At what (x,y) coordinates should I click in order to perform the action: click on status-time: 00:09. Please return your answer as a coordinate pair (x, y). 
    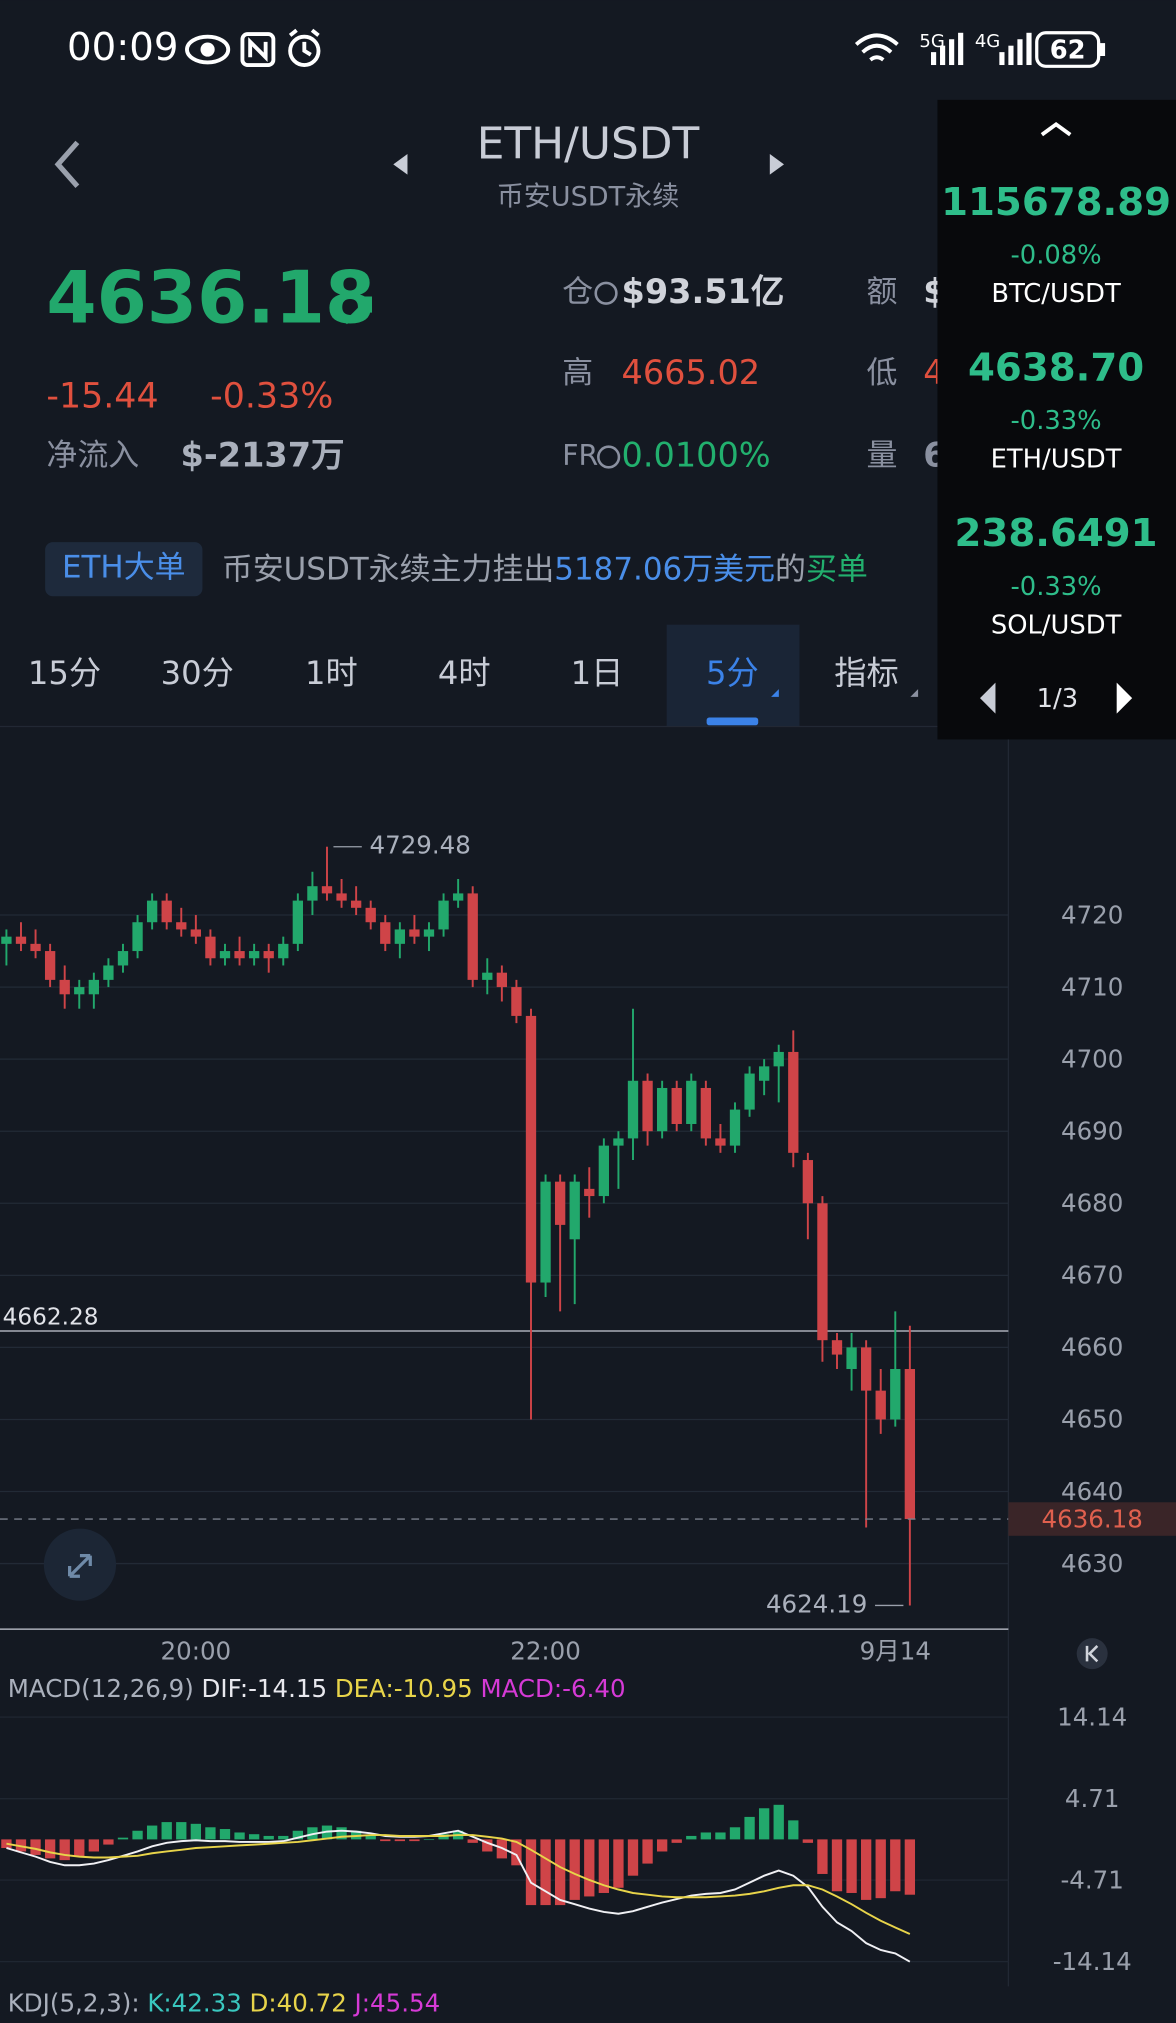
    Looking at the image, I should click on (122, 47).